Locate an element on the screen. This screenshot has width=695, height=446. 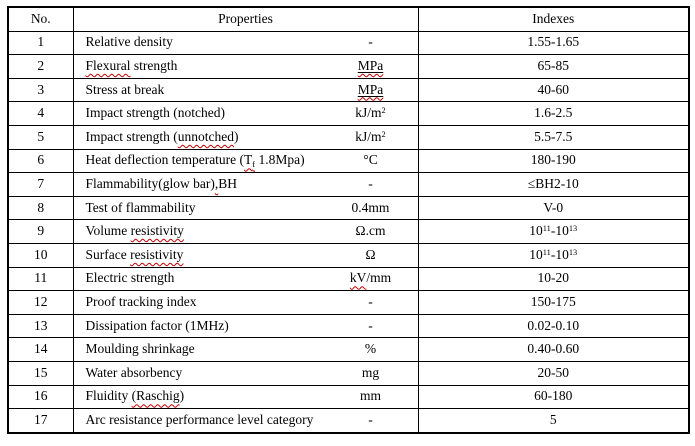
row-number-cell: 5 is located at coordinates (40, 137).